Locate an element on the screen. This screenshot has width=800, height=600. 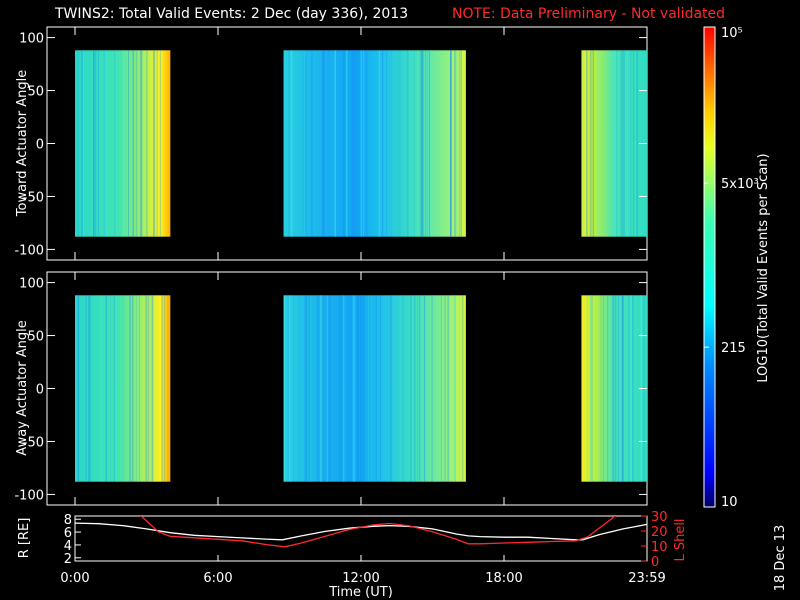
time-xtick-label: 0:00 is located at coordinates (74, 578).